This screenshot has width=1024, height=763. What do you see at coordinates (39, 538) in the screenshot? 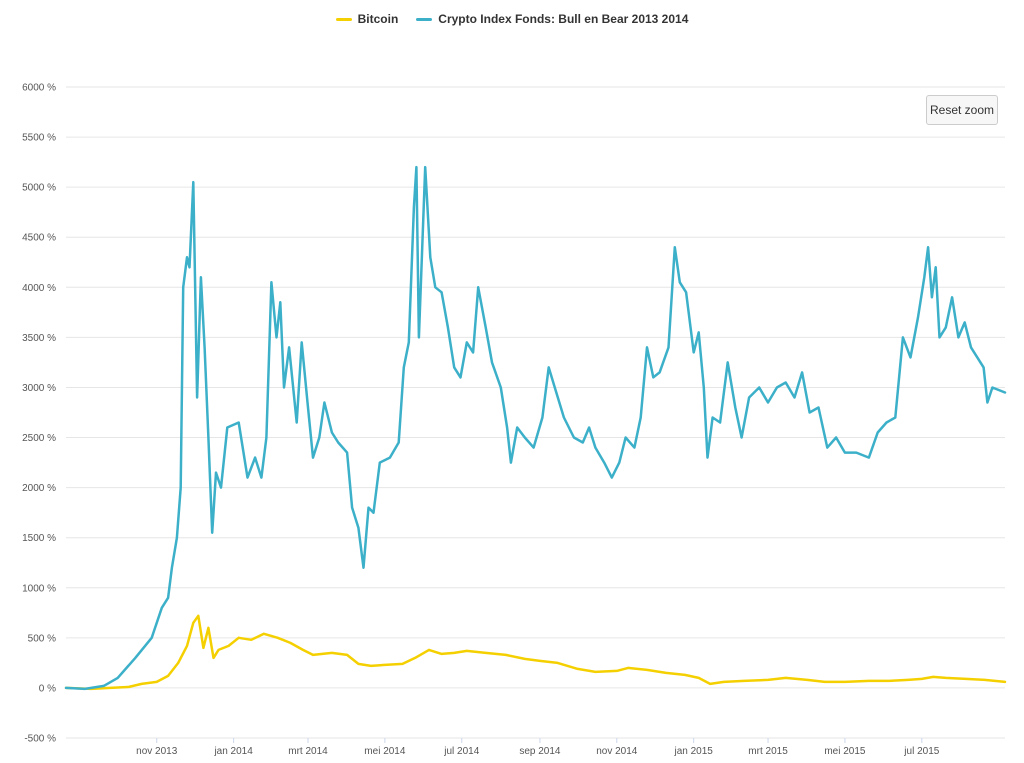
I see `y-tick-label: 1500 %` at bounding box center [39, 538].